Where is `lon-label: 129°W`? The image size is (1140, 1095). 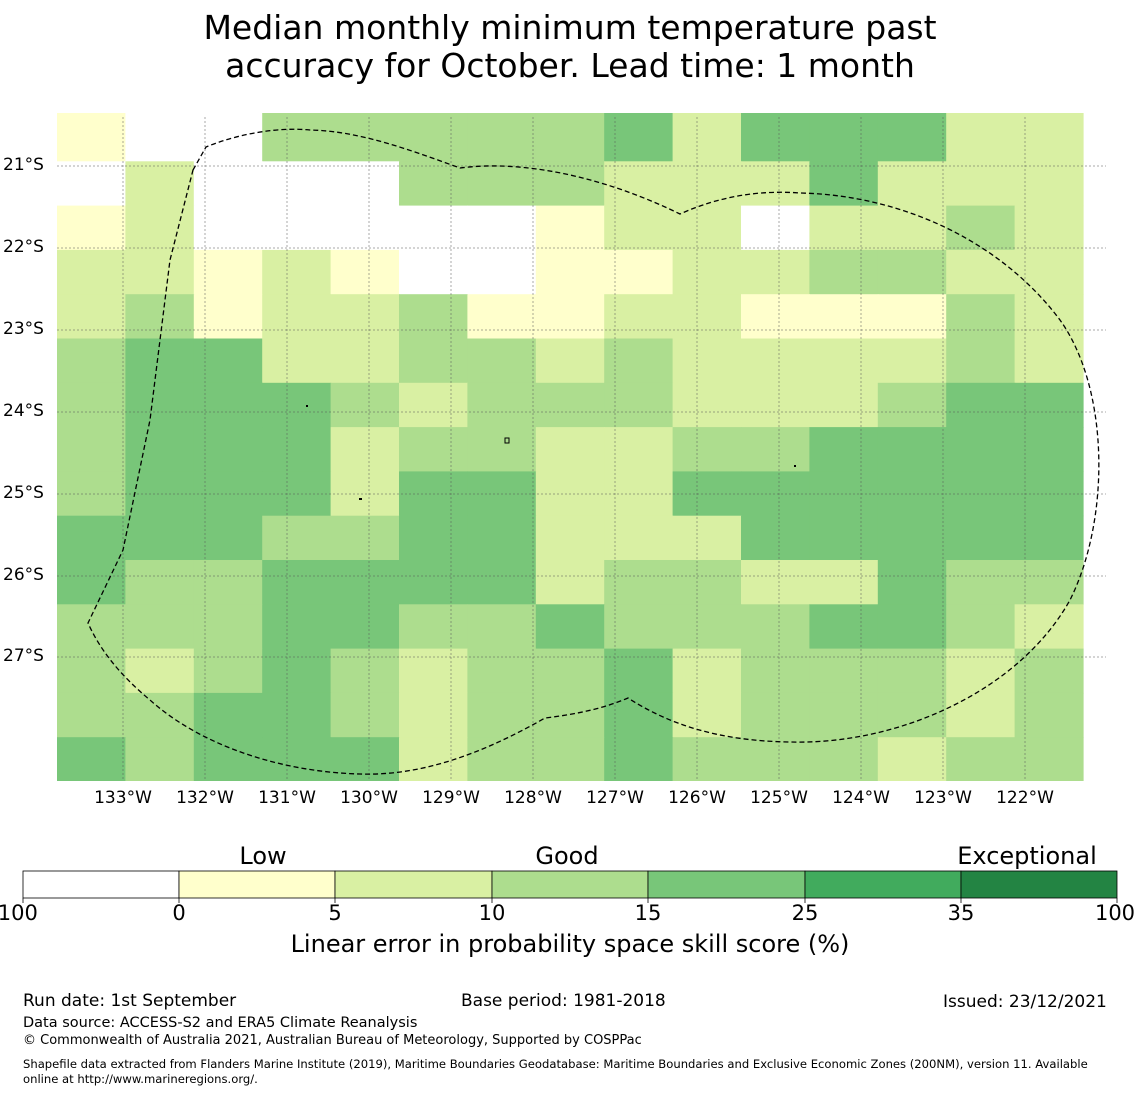 lon-label: 129°W is located at coordinates (451, 798).